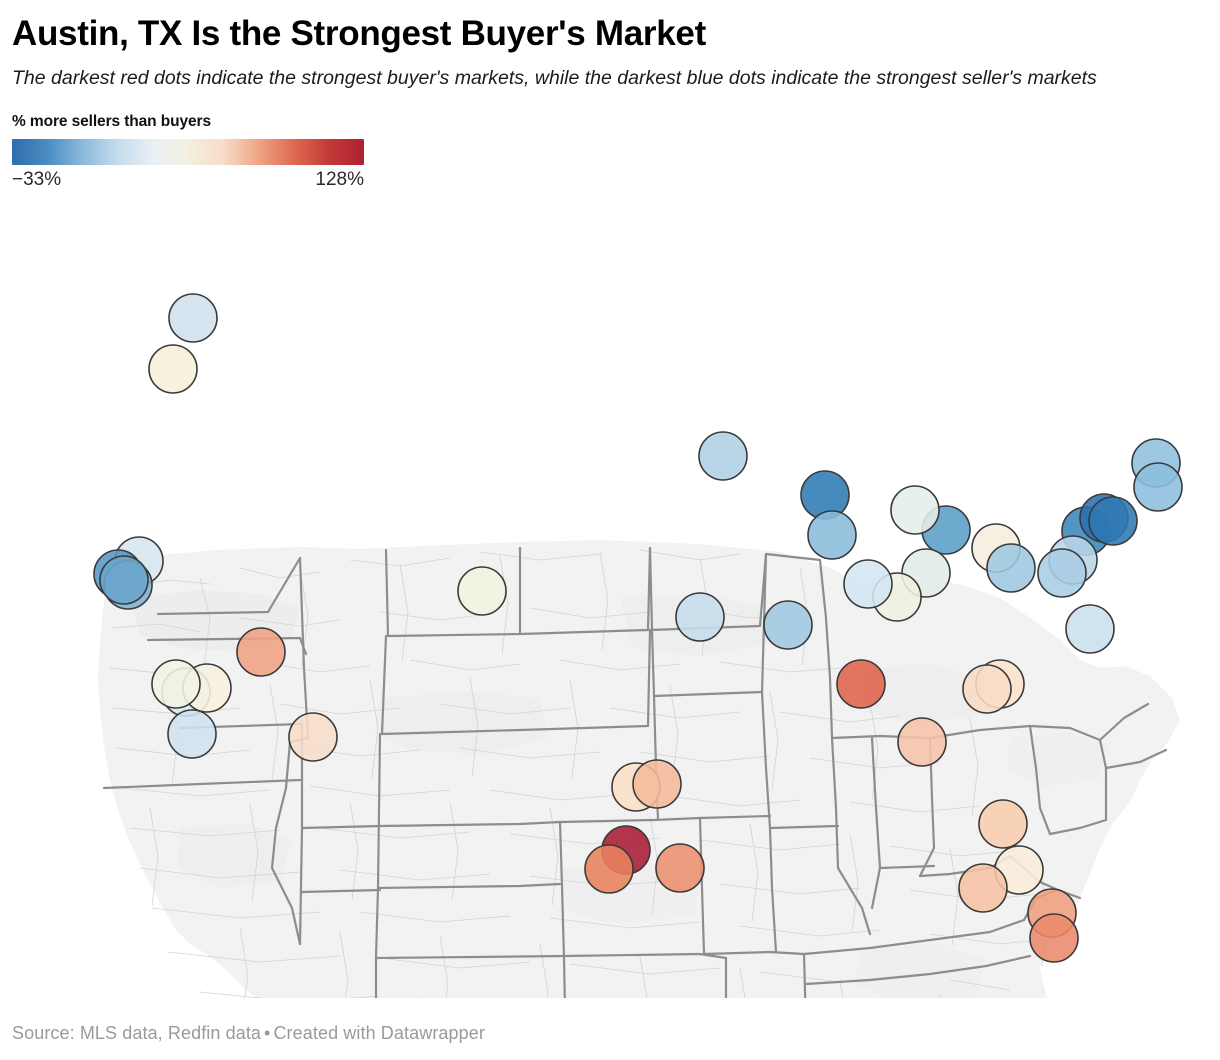 This screenshot has width=1220, height=1060. What do you see at coordinates (788, 625) in the screenshot?
I see `map-dot: St. Louis, MO: -23%` at bounding box center [788, 625].